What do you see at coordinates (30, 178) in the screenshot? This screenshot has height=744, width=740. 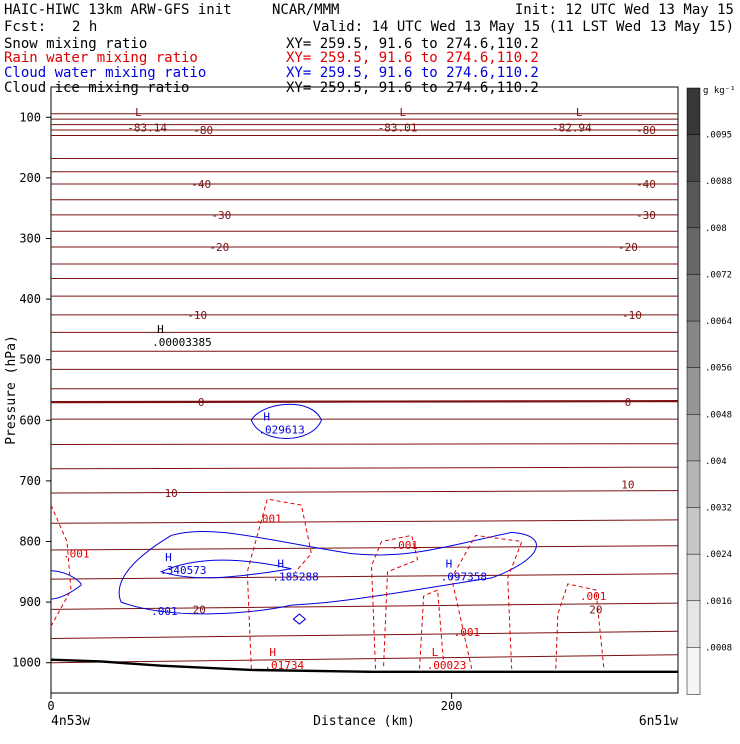 I see `y-tick-label: 200` at bounding box center [30, 178].